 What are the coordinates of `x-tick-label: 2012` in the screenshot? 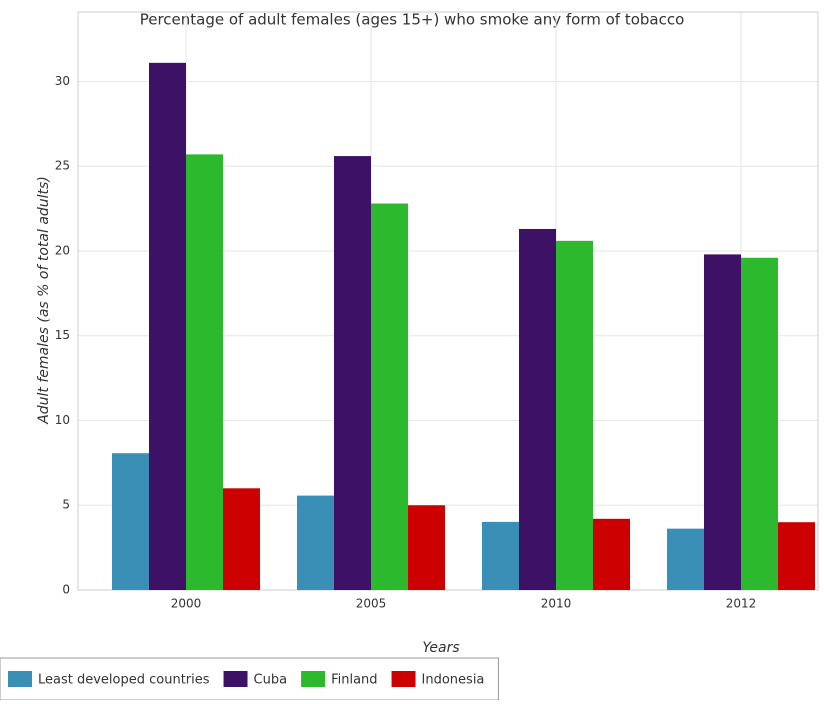 It's located at (741, 604).